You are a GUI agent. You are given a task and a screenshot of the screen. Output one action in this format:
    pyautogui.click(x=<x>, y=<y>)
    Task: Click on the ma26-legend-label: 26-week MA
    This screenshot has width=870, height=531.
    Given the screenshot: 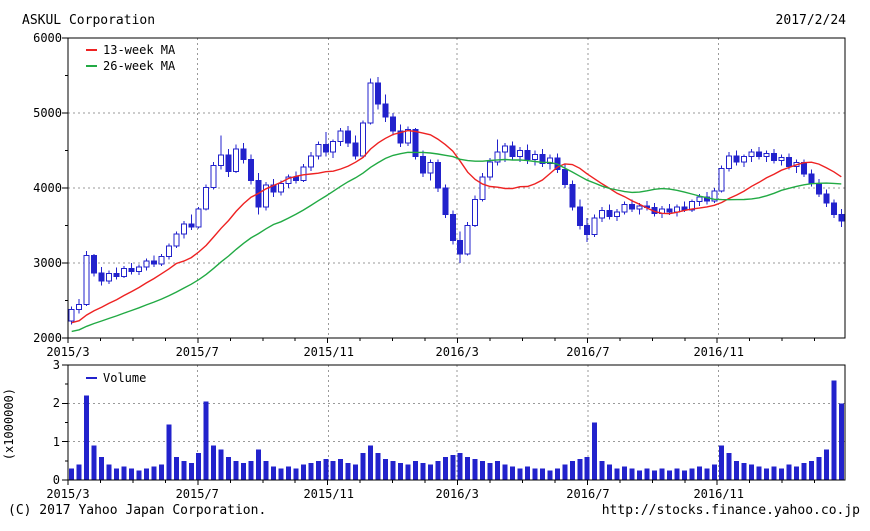 What is the action you would take?
    pyautogui.click(x=139, y=66)
    